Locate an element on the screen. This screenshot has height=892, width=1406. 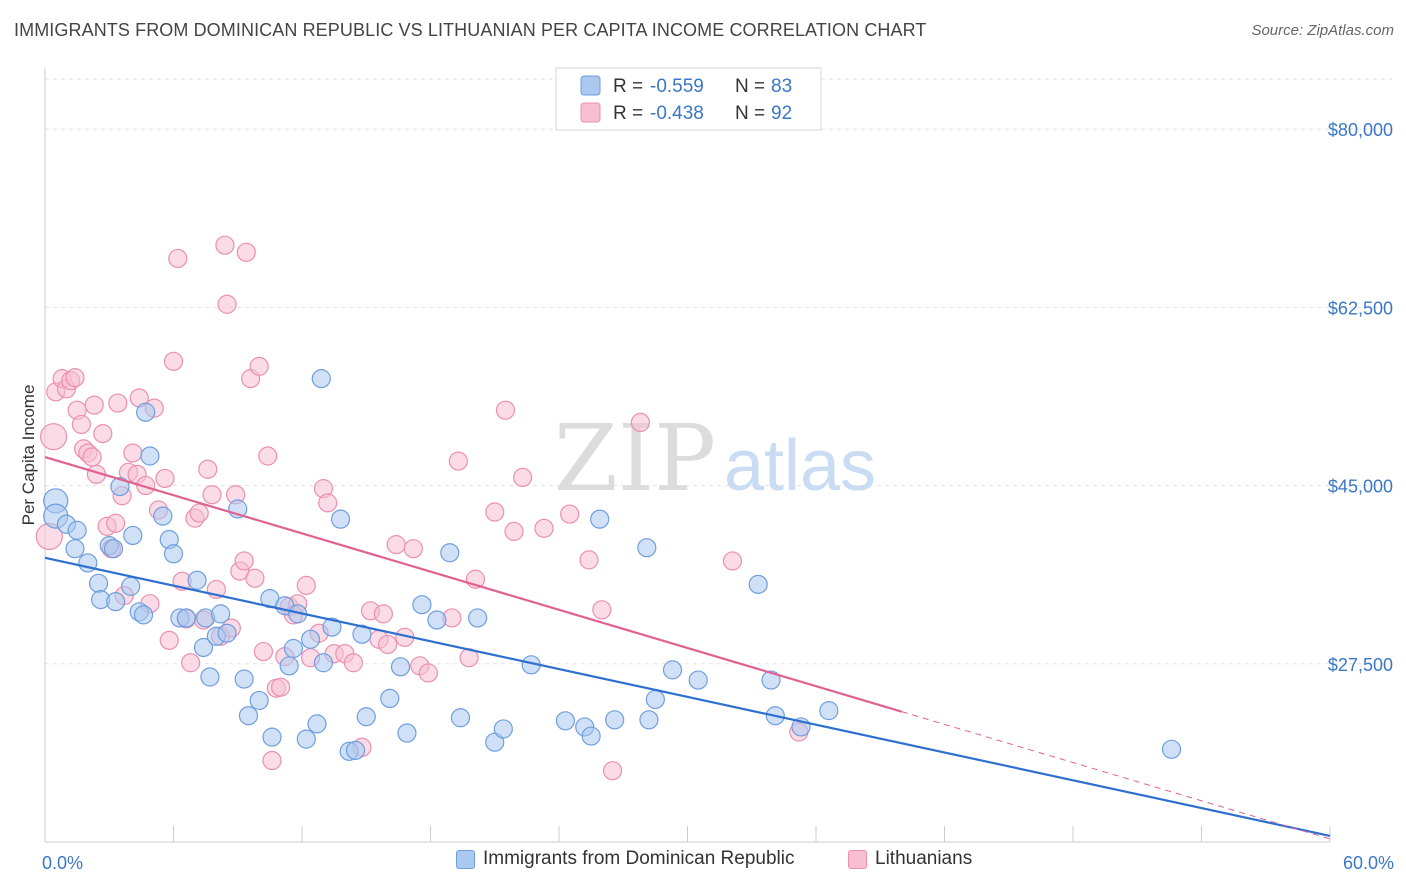
legend-swatch-lithuanians is located at coordinates (857, 859).